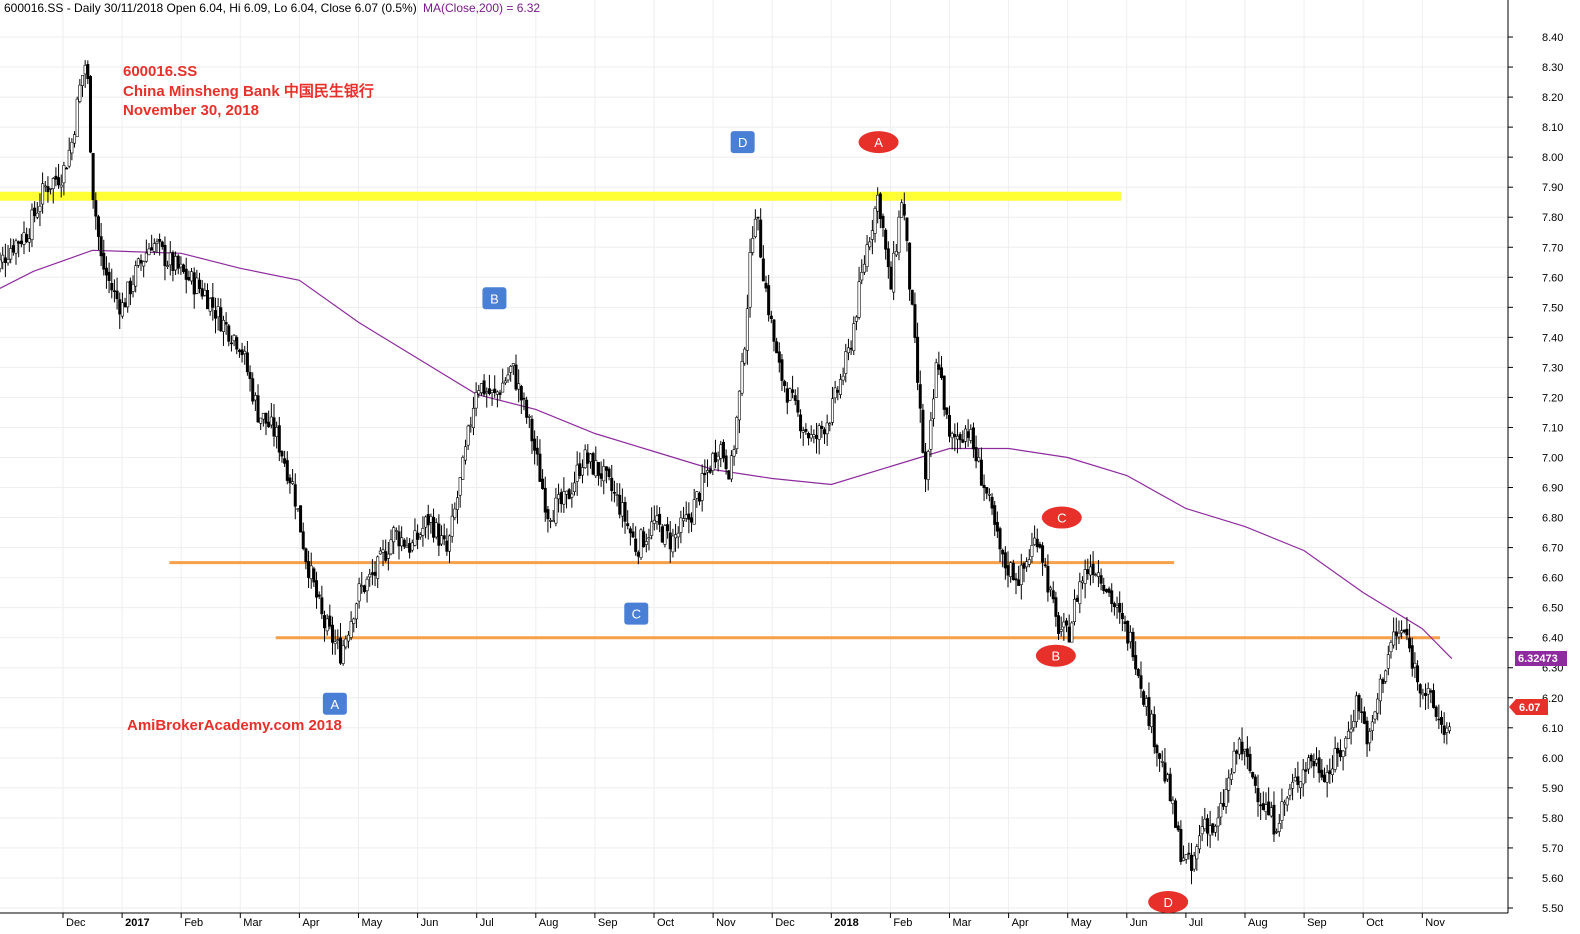  What do you see at coordinates (665, 923) in the screenshot?
I see `x-tick-label: Oct` at bounding box center [665, 923].